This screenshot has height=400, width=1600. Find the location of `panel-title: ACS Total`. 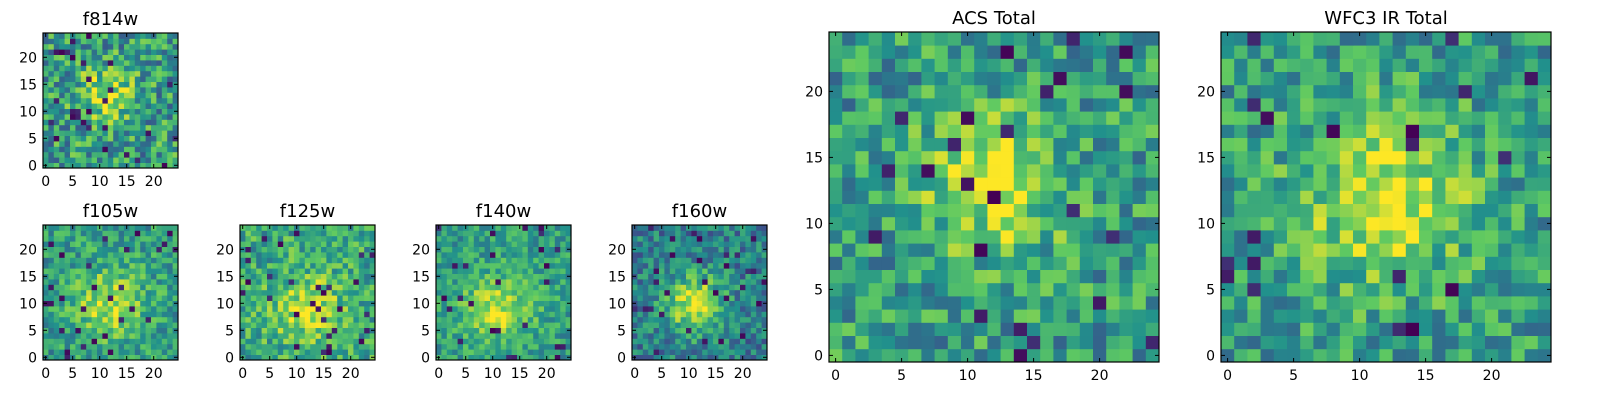

panel-title: ACS Total is located at coordinates (994, 18).